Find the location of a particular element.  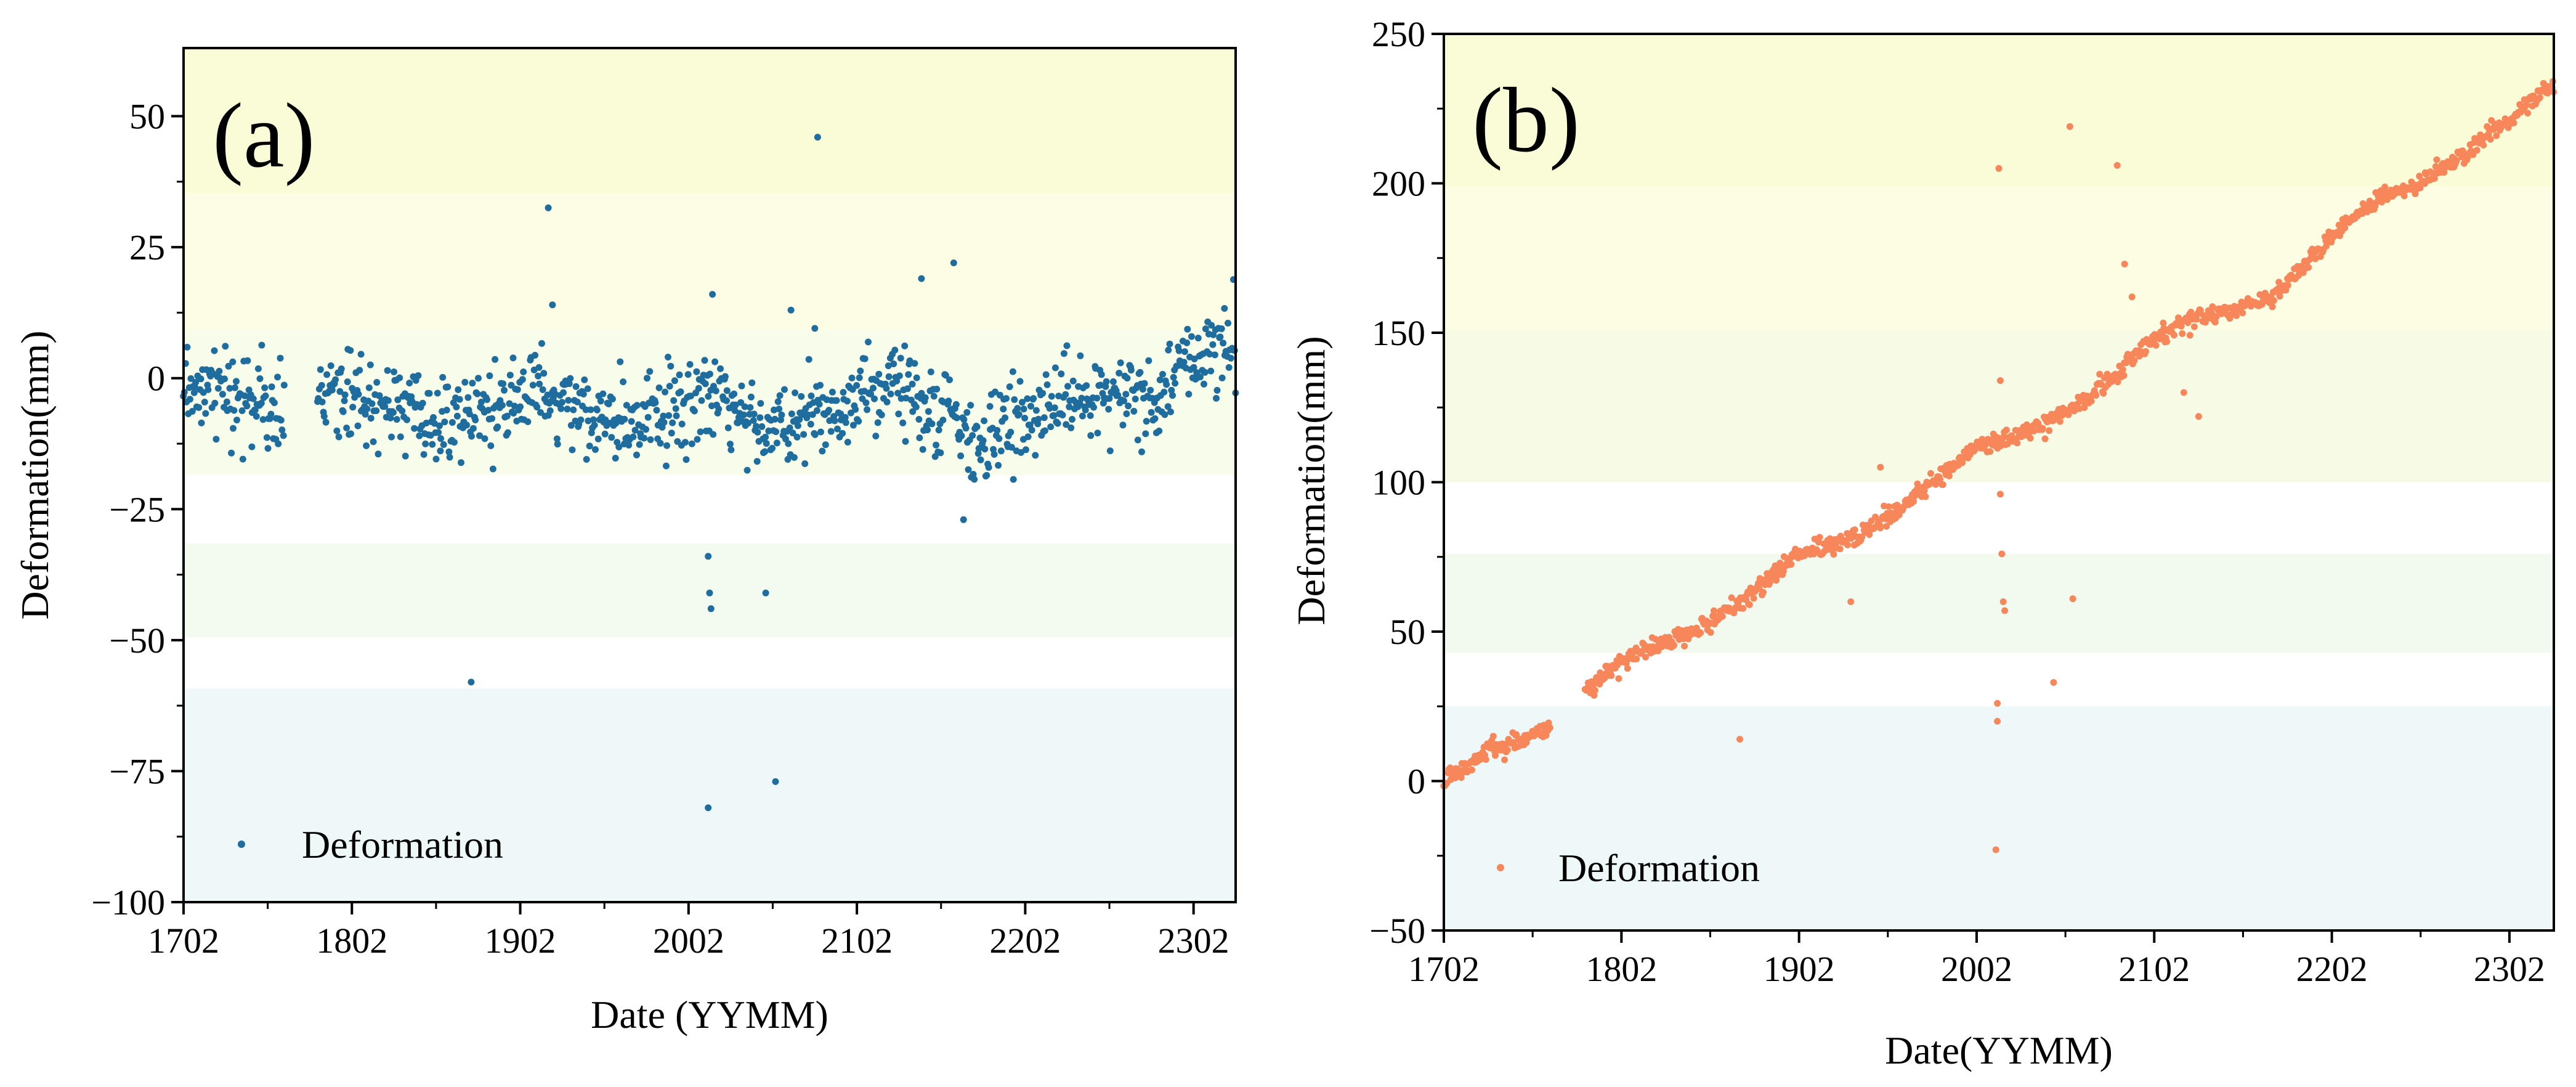

y-tick-label: 0 is located at coordinates (156, 379).